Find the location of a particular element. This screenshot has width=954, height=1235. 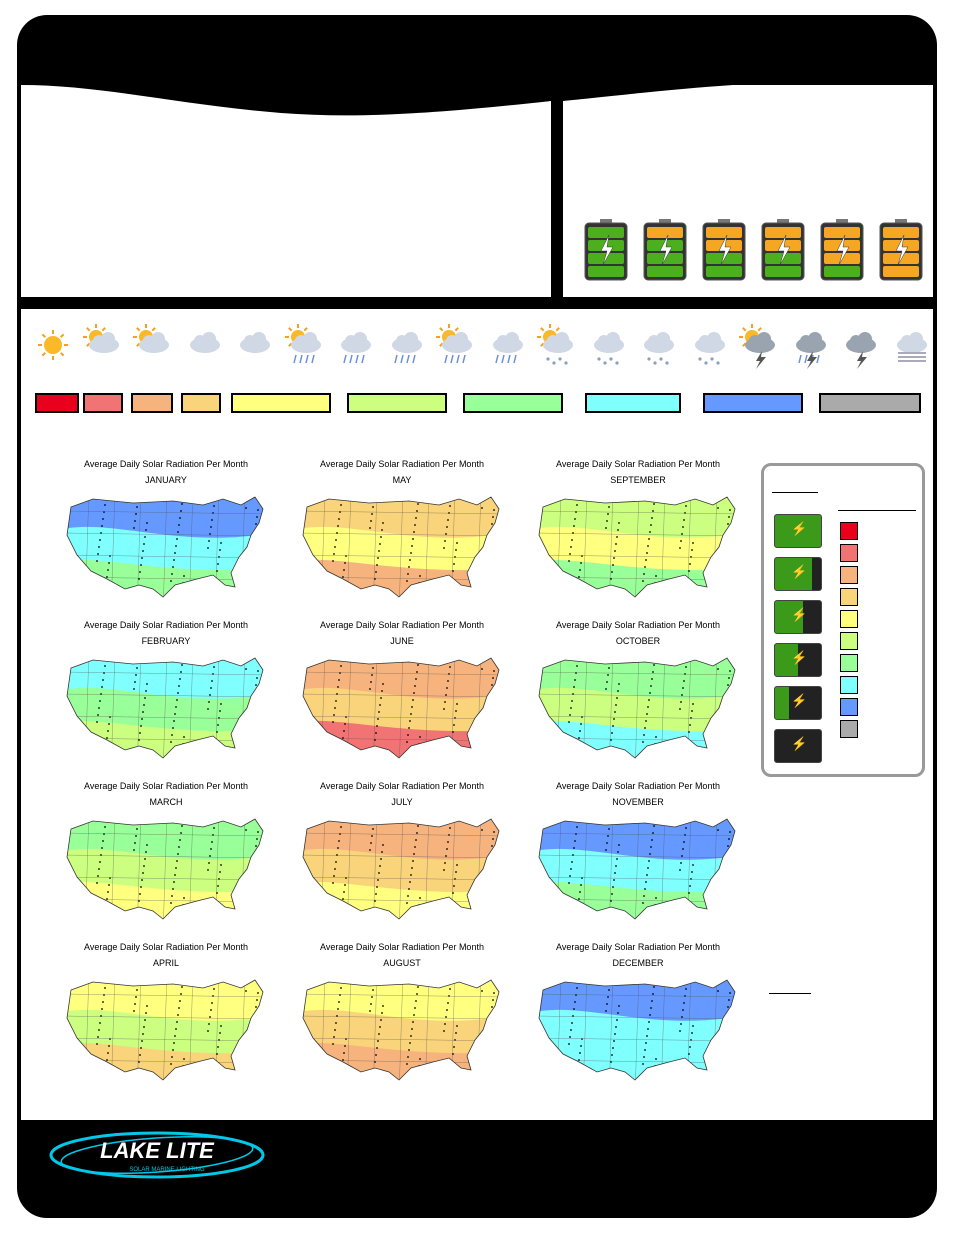

overcast-icon is located at coordinates (255, 346).